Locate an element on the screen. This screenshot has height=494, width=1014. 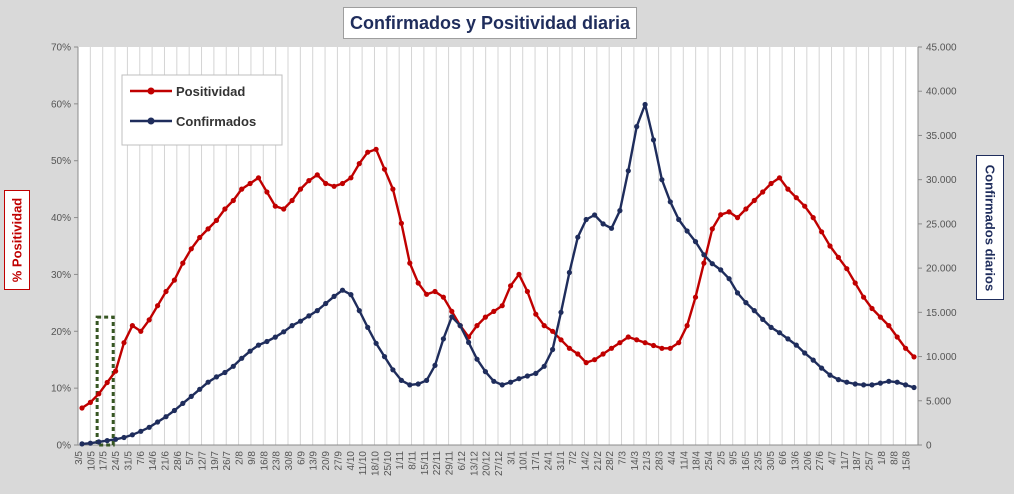
x-tick-label: 17/1 is located at coordinates (536, 461).